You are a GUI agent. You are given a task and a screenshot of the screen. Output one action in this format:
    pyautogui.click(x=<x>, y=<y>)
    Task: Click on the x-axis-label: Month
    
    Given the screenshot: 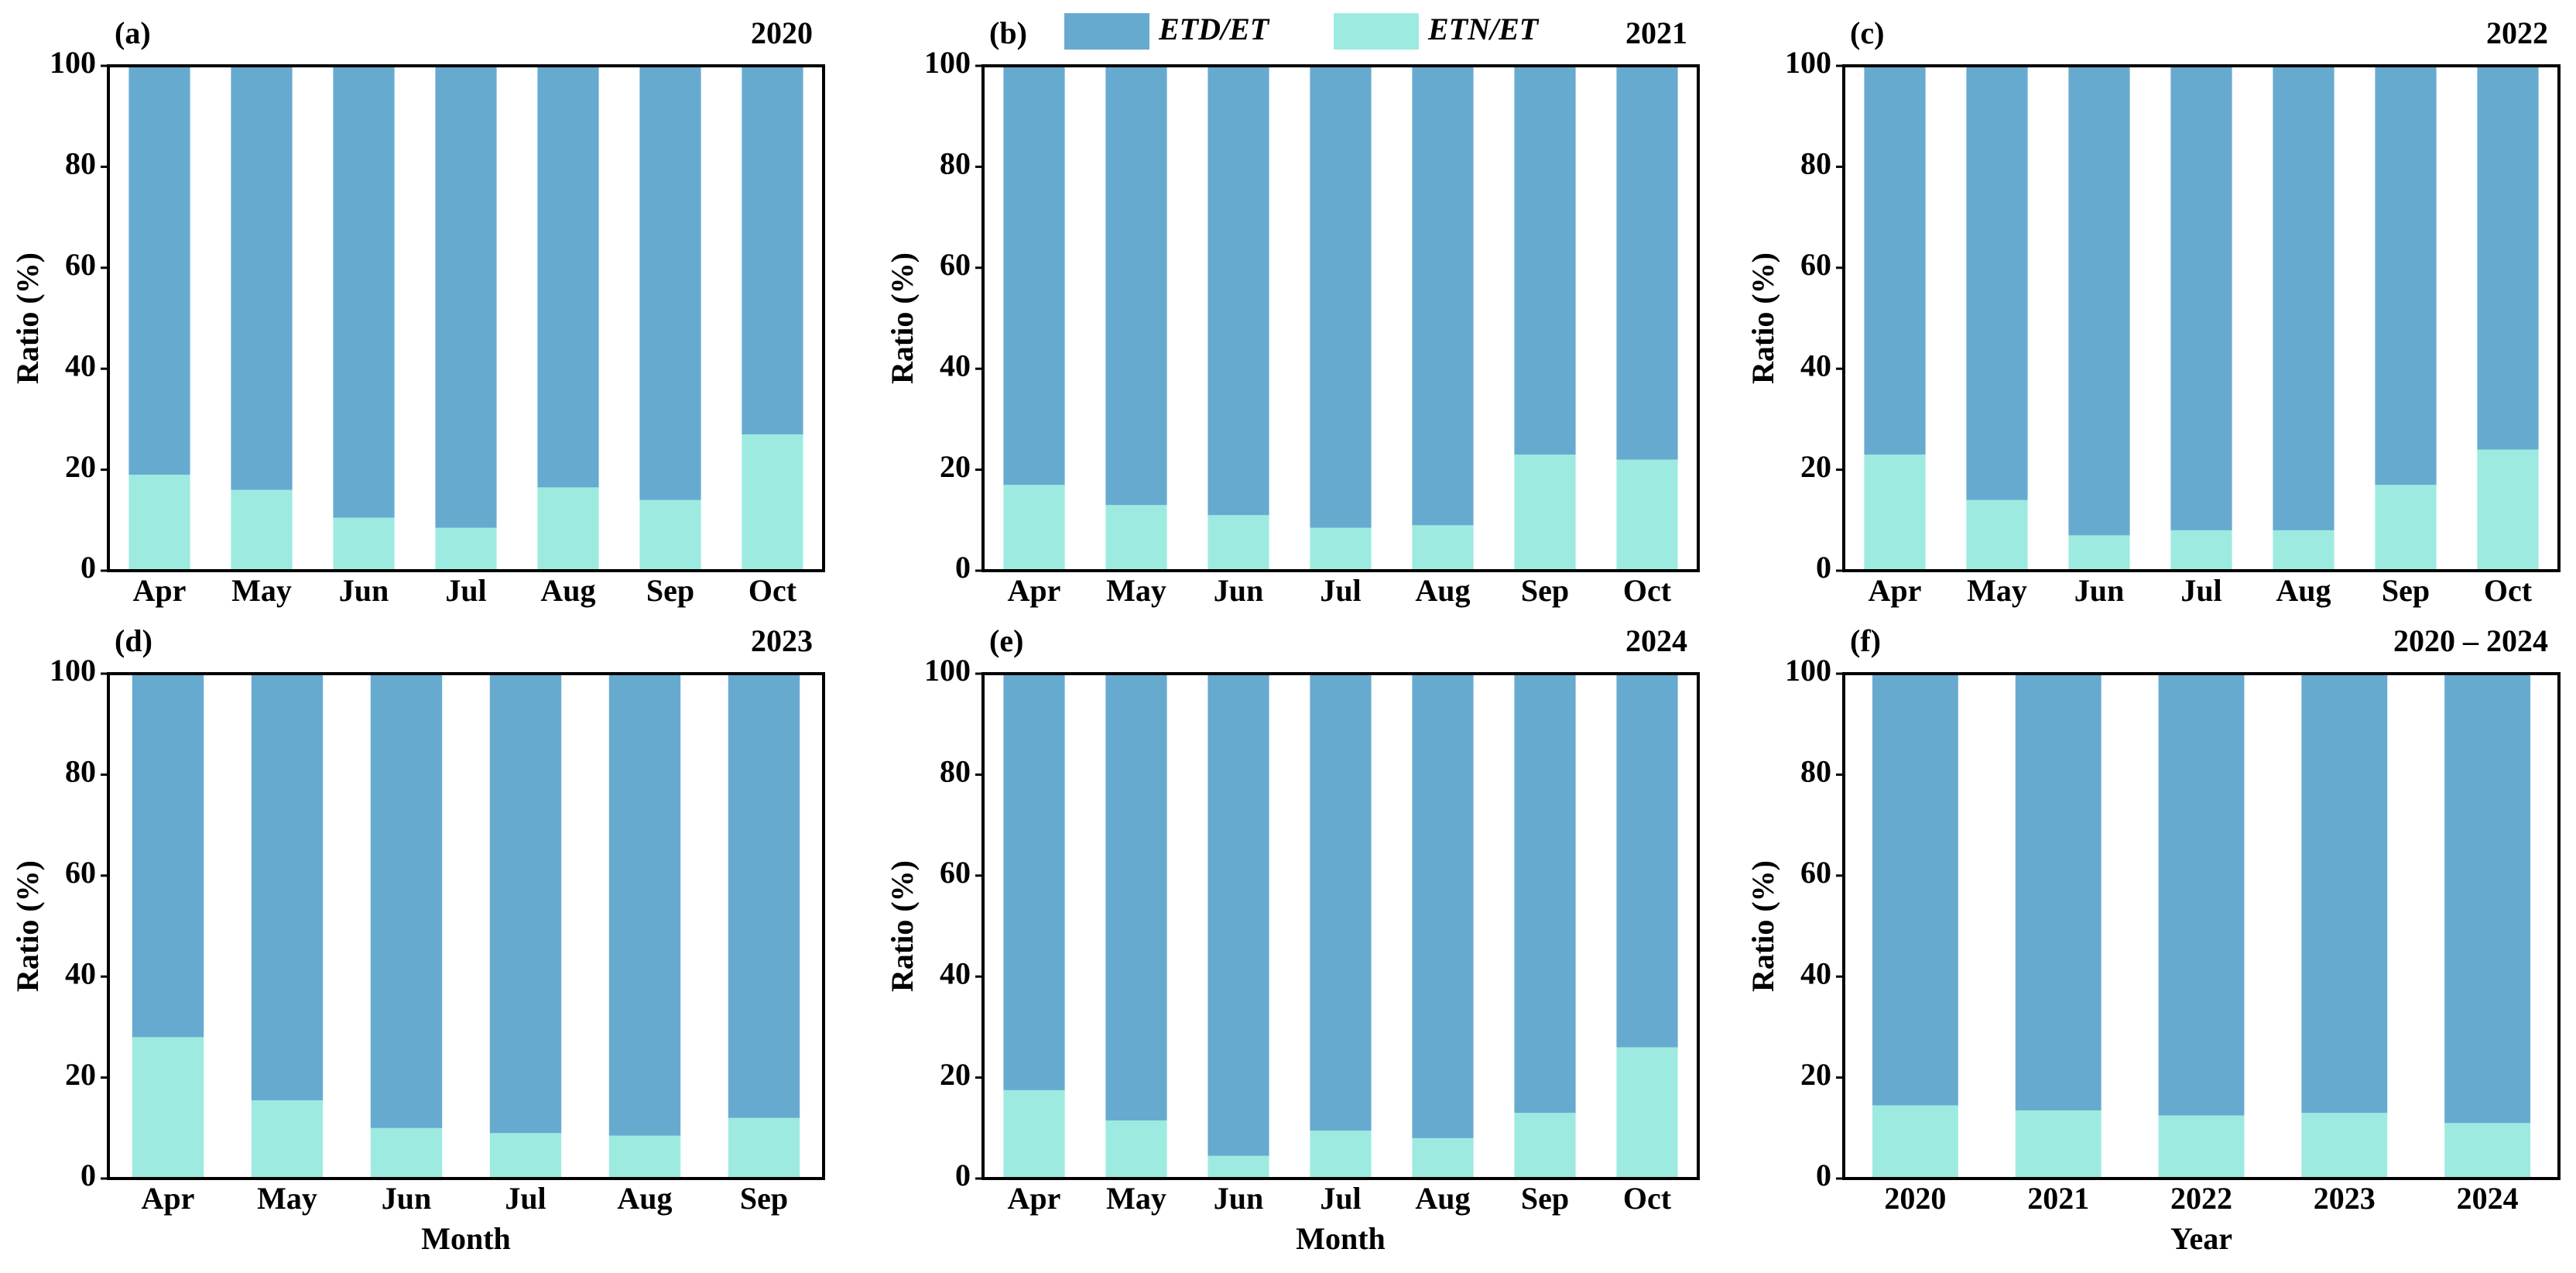 What is the action you would take?
    pyautogui.click(x=1341, y=1238)
    